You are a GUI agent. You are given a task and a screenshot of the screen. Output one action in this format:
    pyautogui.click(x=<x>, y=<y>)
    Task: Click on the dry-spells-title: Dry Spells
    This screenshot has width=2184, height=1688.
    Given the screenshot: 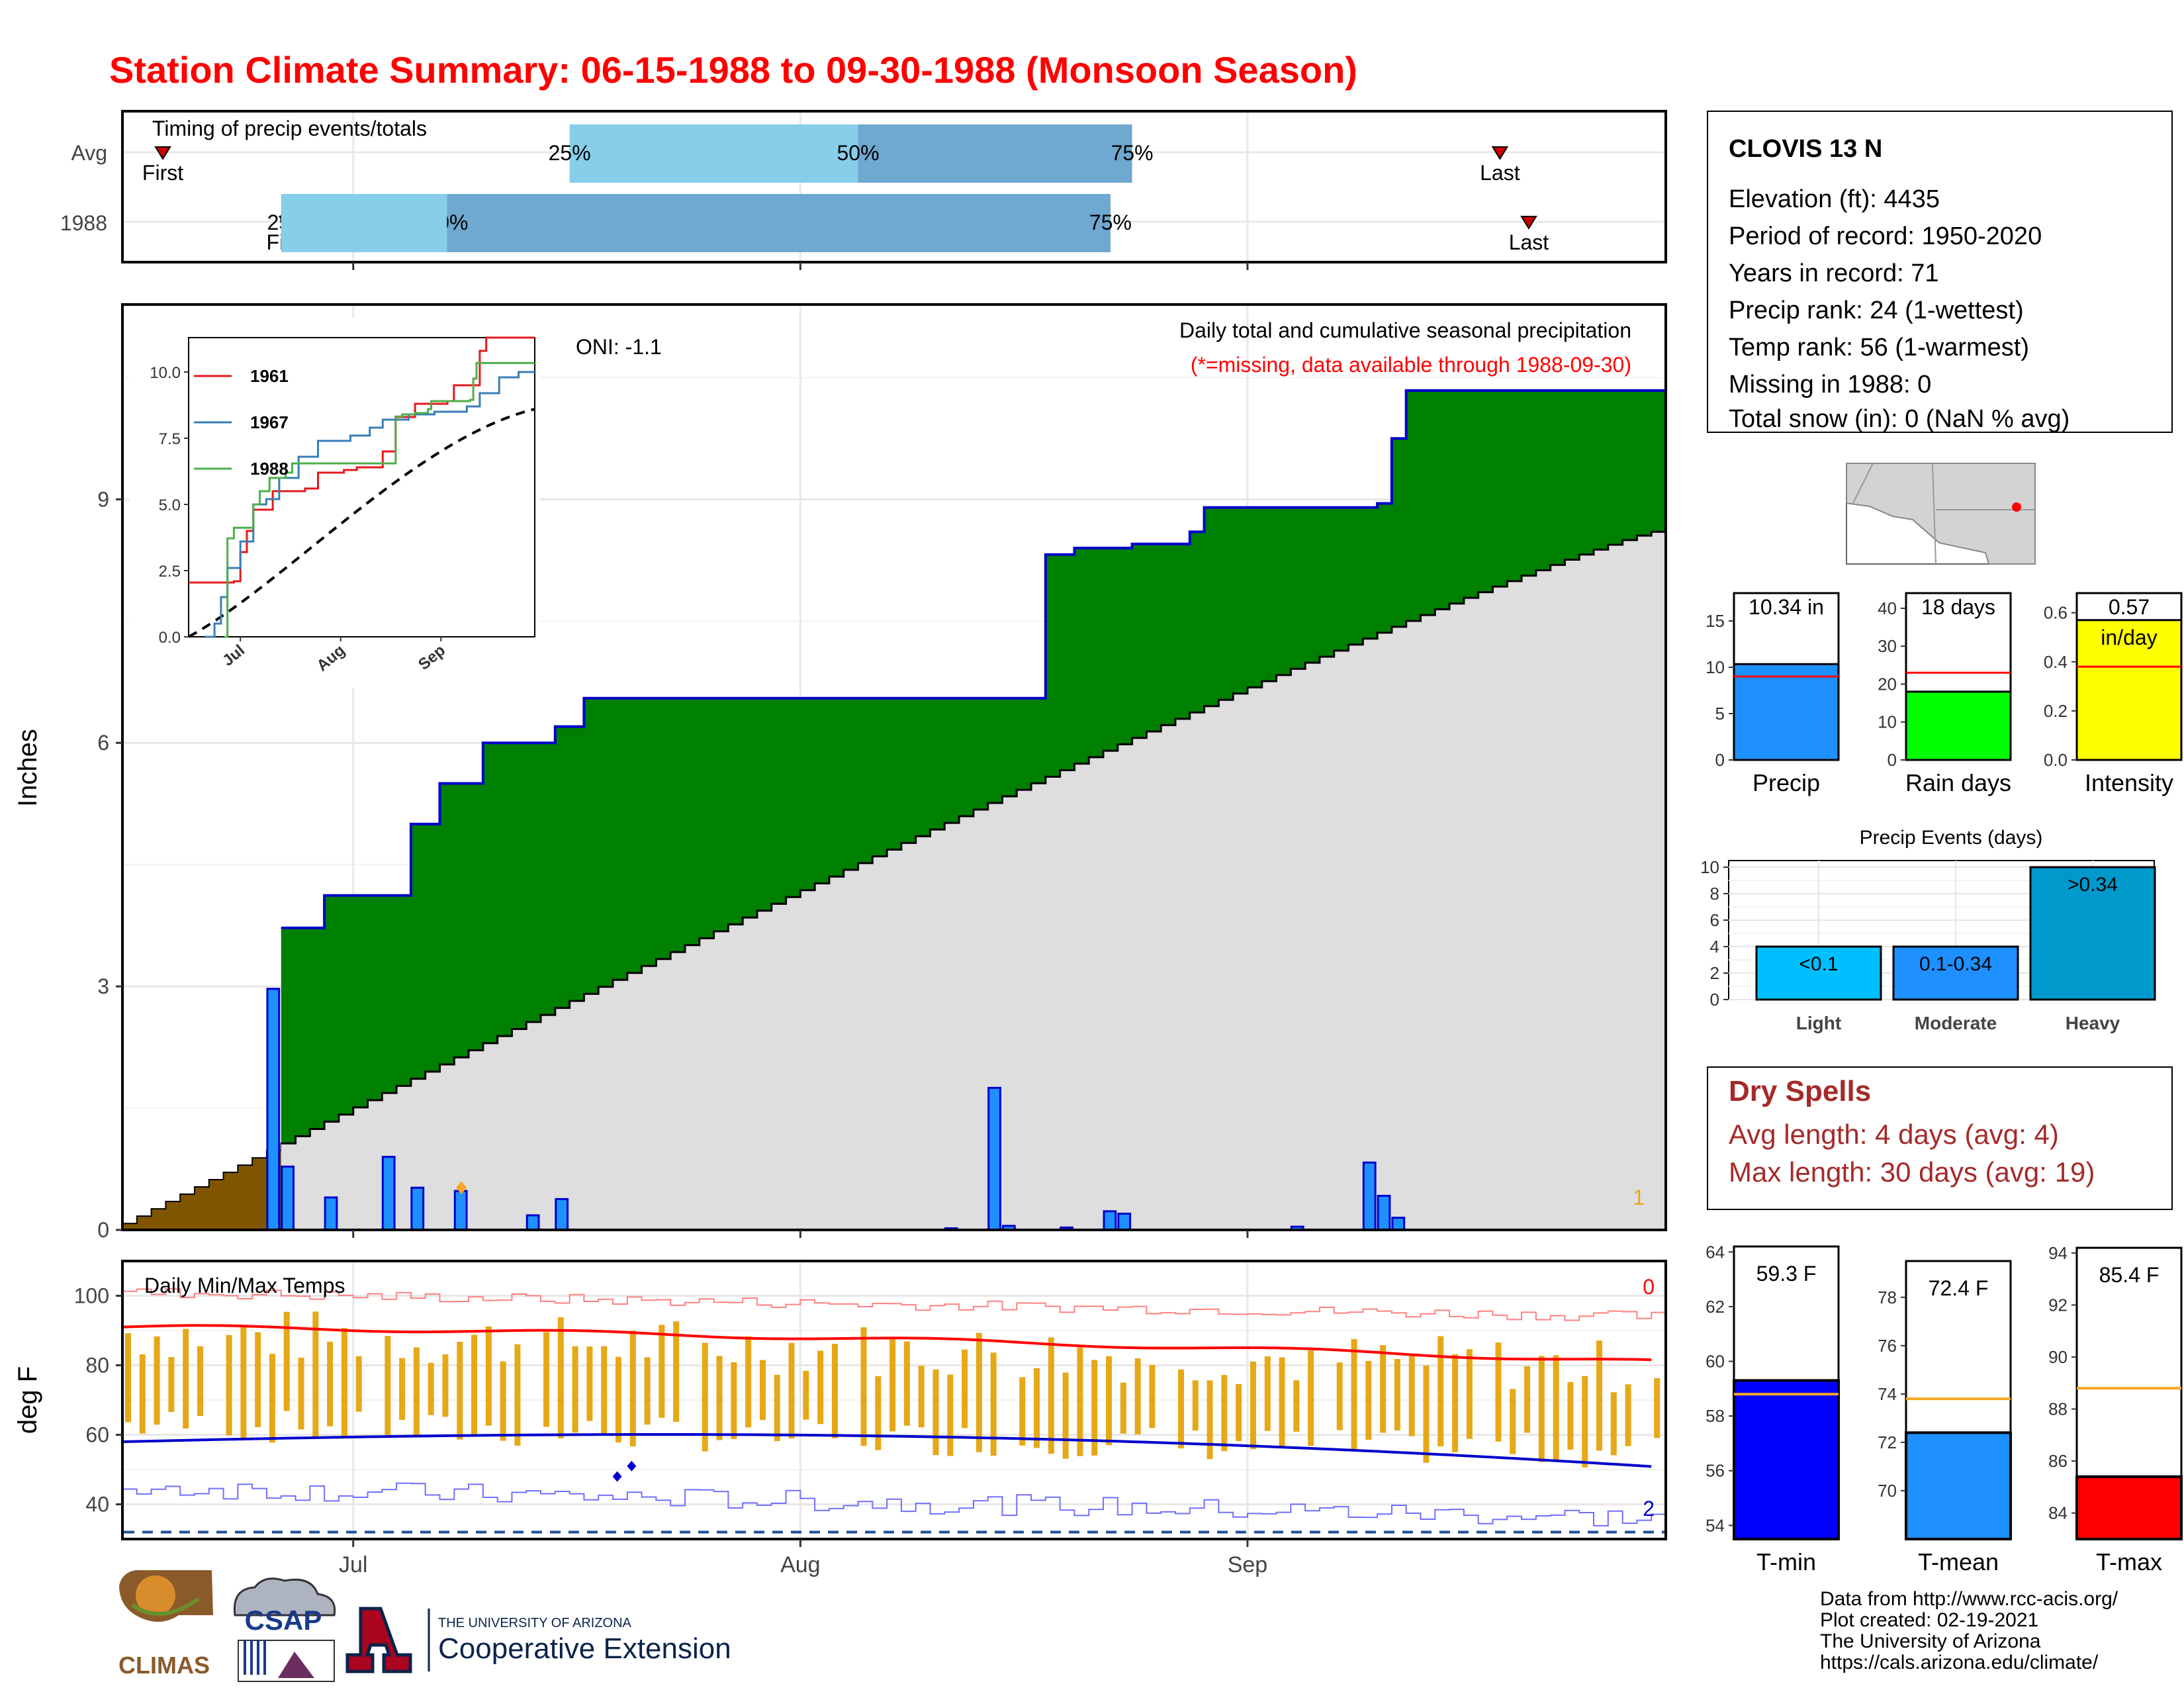 What is the action you would take?
    pyautogui.click(x=1800, y=1091)
    